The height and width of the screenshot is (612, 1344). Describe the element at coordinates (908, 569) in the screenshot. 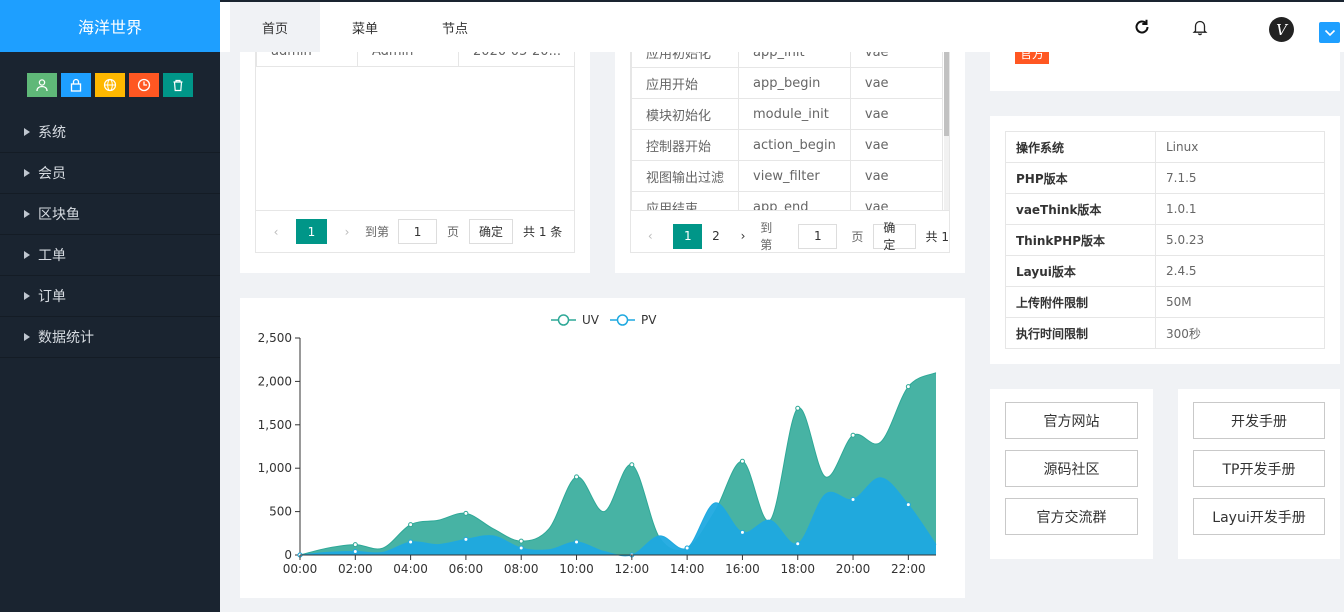

I see `x-tick-label: 22:00` at that location.